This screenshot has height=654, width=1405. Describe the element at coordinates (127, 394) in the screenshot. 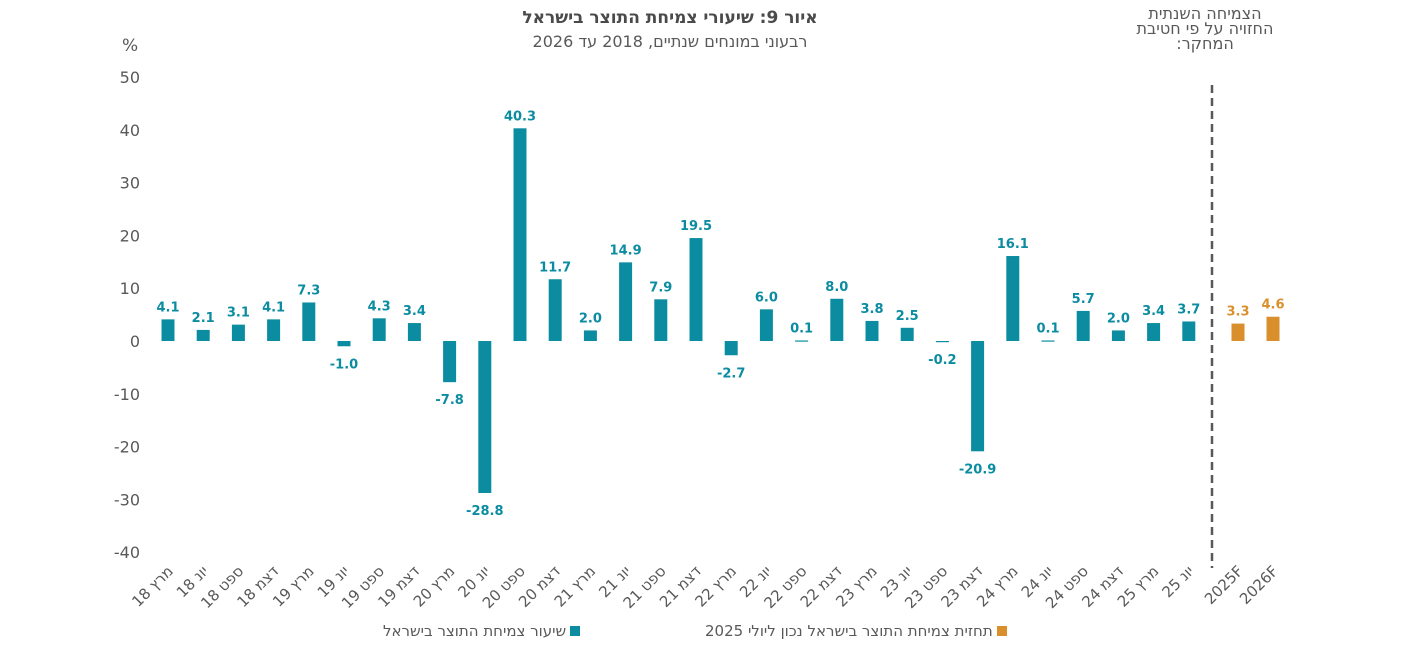

I see `y-tick-label: -10` at that location.